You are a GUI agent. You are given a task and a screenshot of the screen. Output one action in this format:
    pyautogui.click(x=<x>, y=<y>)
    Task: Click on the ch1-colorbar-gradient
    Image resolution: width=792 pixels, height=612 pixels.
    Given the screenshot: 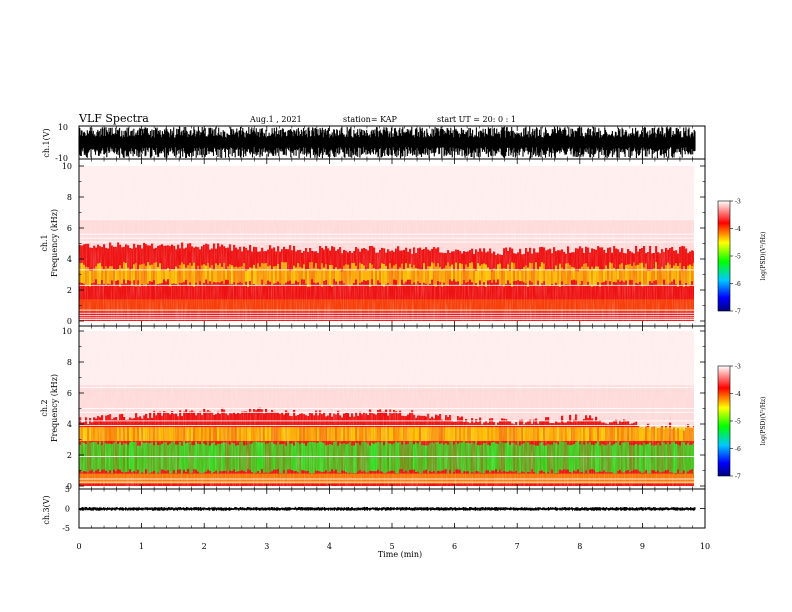 What is the action you would take?
    pyautogui.click(x=724, y=256)
    